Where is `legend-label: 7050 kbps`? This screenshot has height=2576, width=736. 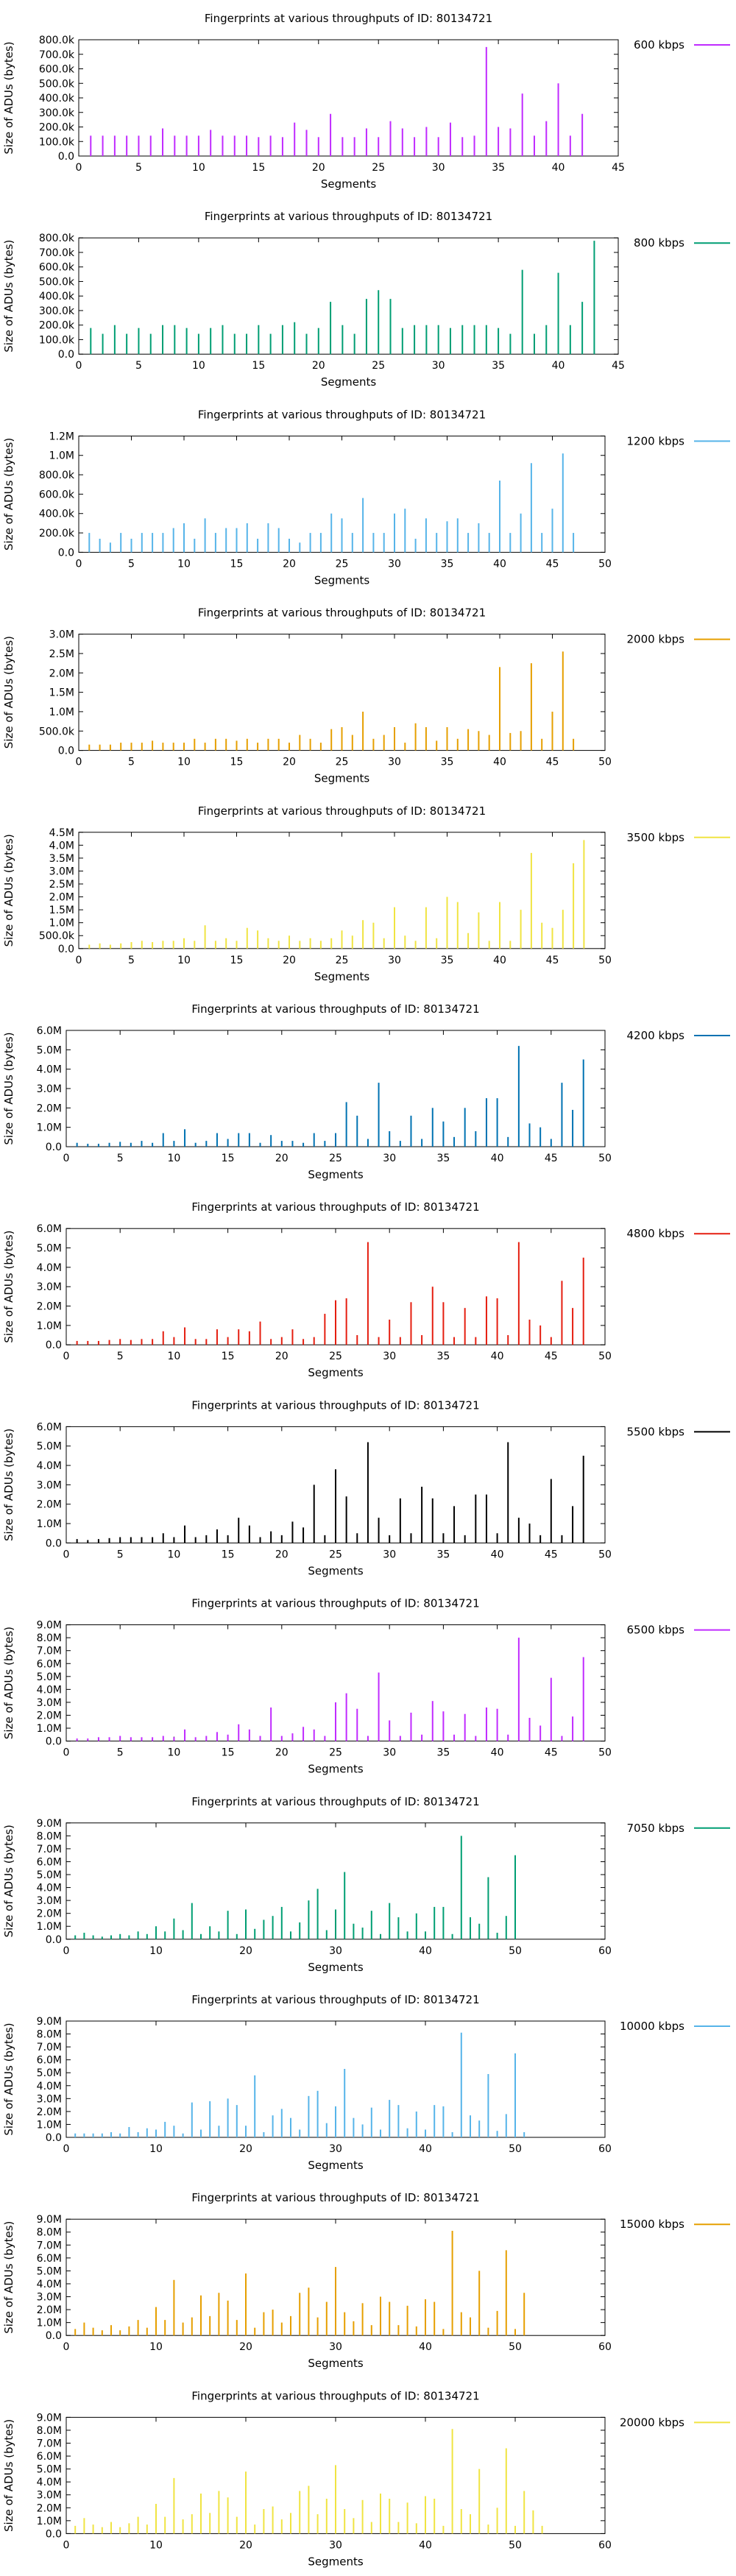 legend-label: 7050 kbps is located at coordinates (656, 1828).